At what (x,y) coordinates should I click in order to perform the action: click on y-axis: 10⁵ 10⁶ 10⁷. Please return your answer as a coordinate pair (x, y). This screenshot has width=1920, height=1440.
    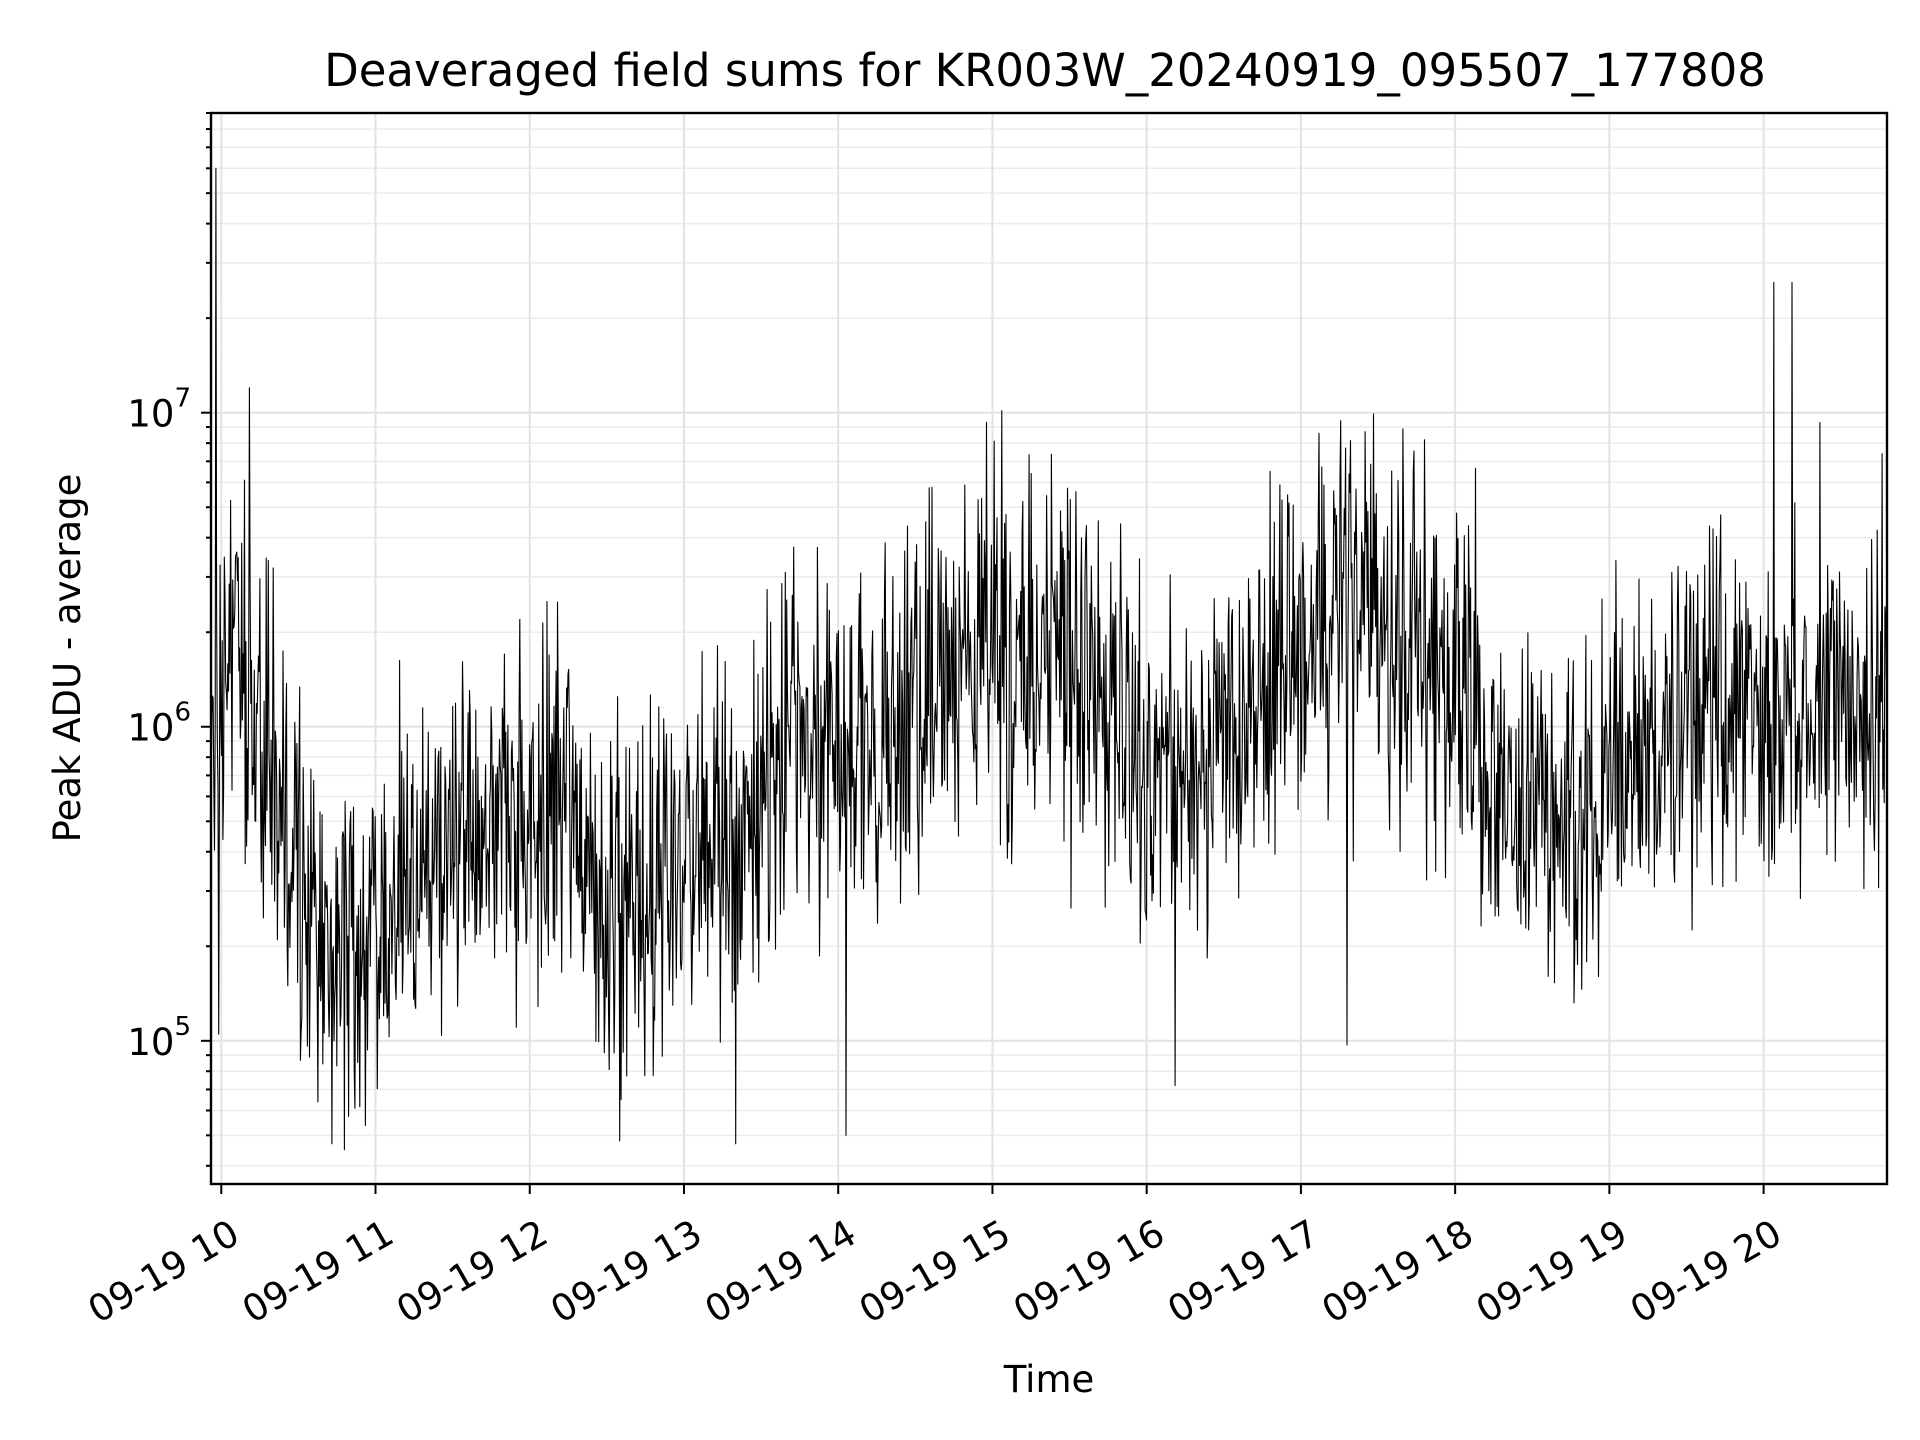
    Looking at the image, I should click on (169, 639).